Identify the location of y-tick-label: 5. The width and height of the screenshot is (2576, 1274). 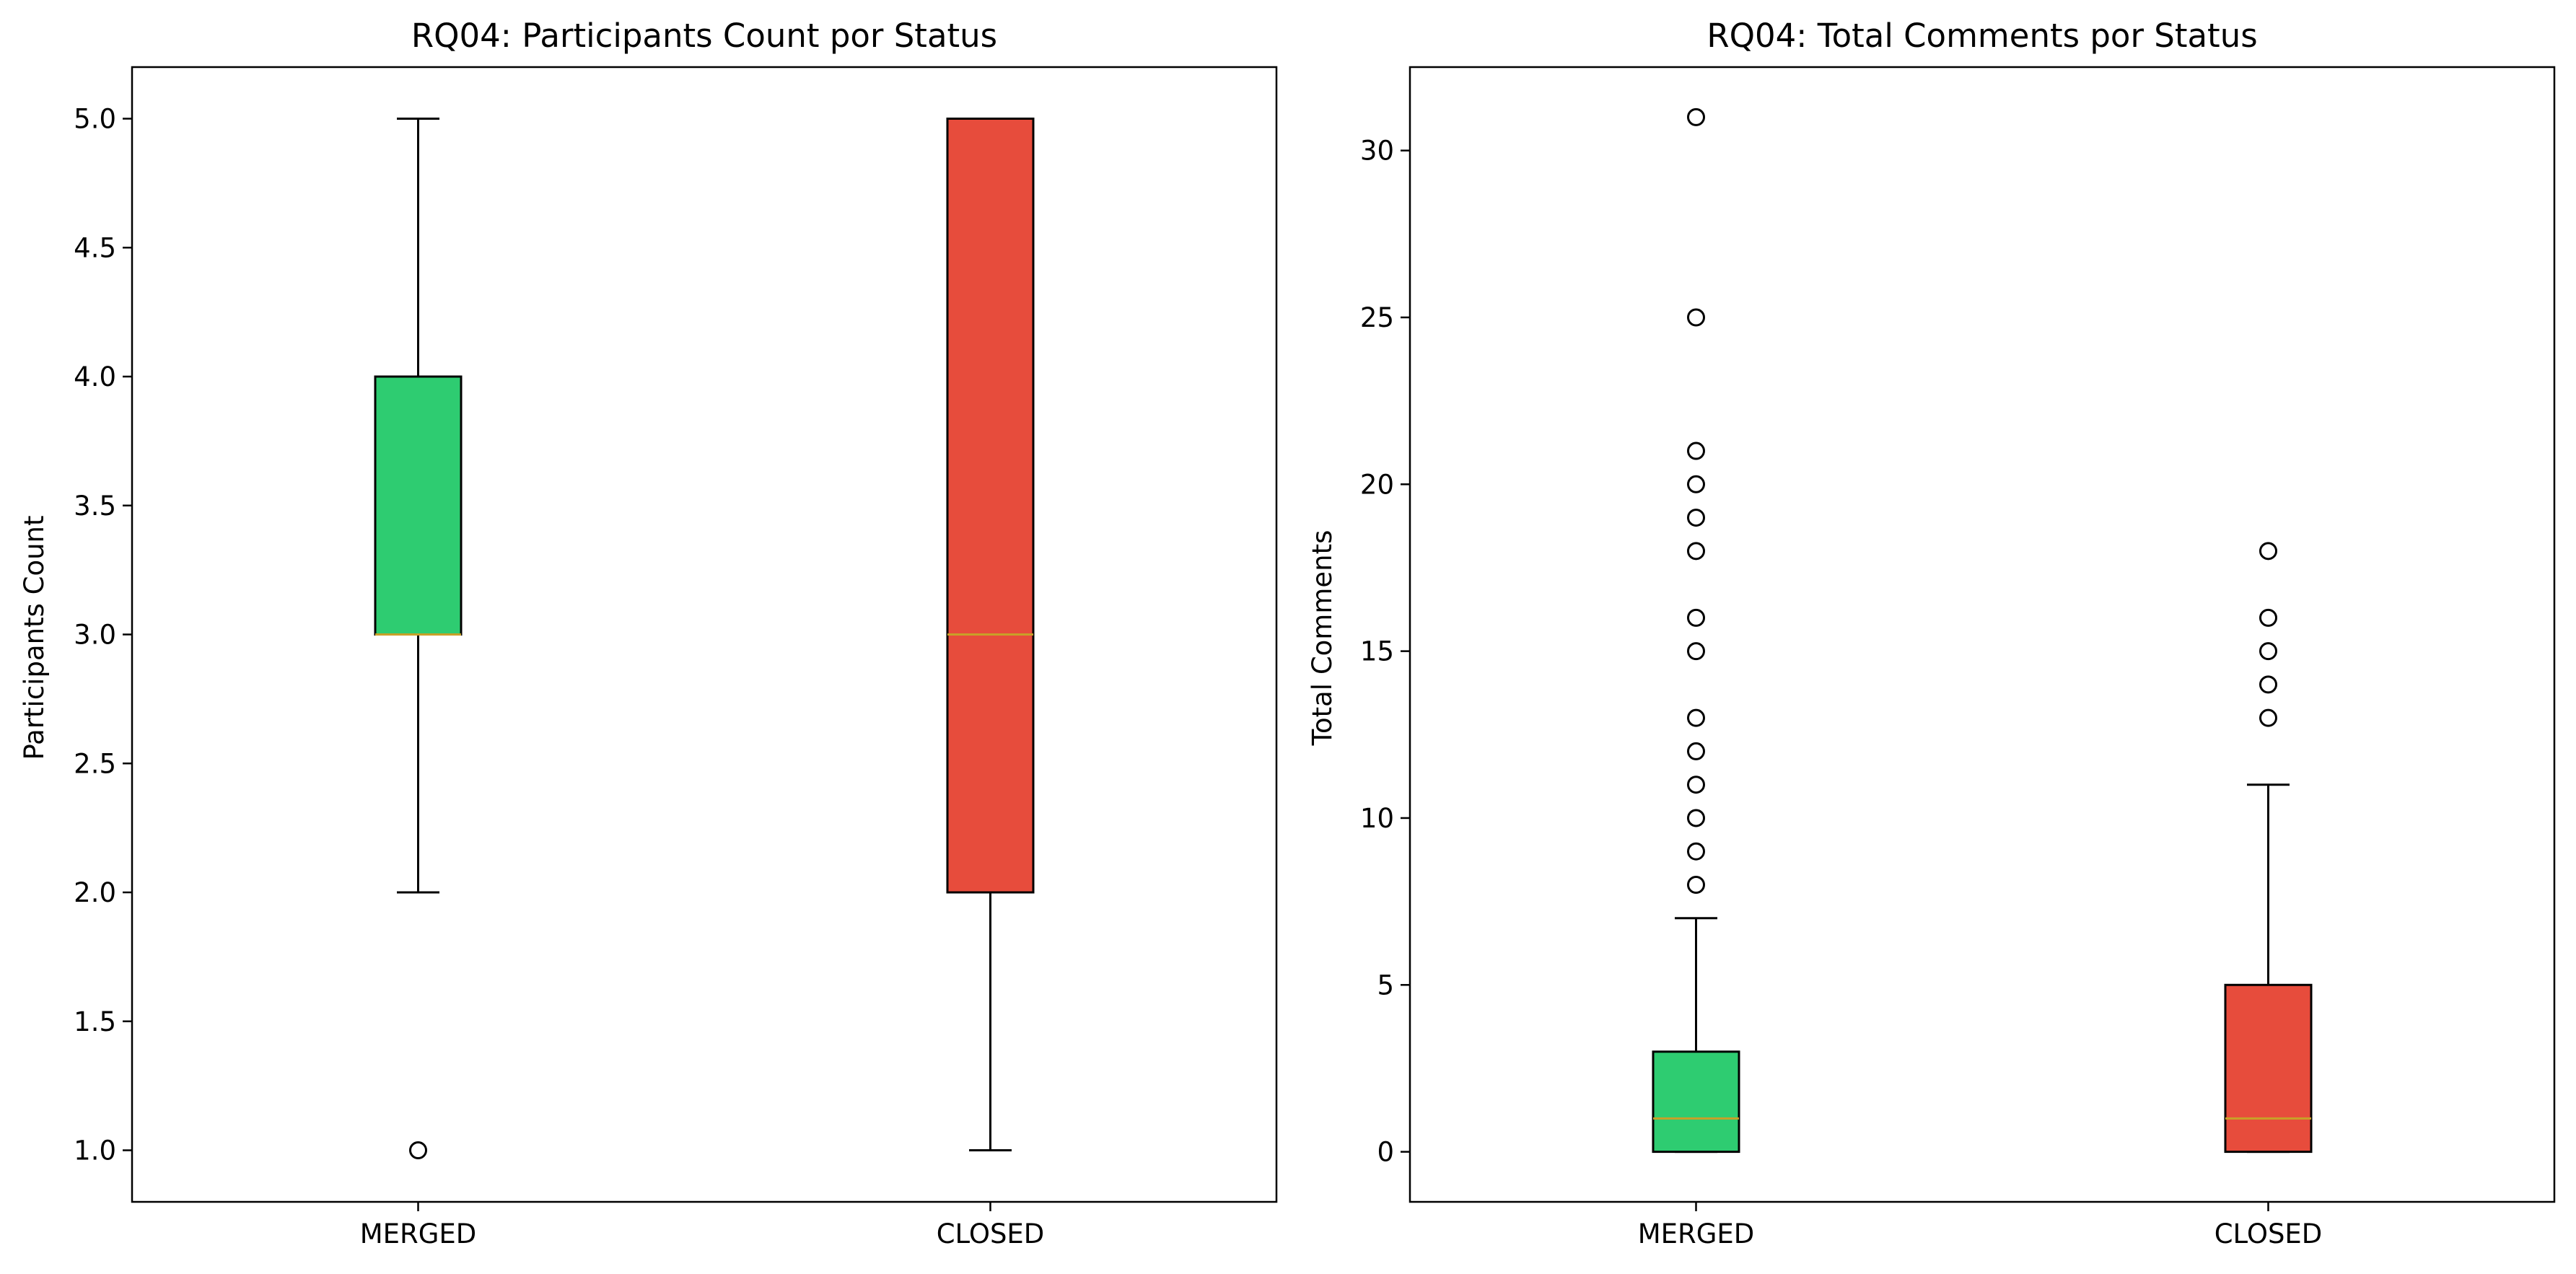
(1385, 985).